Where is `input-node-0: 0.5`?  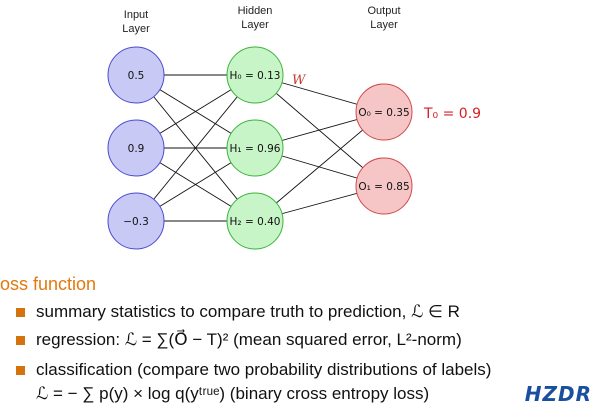 input-node-0: 0.5 is located at coordinates (136, 75).